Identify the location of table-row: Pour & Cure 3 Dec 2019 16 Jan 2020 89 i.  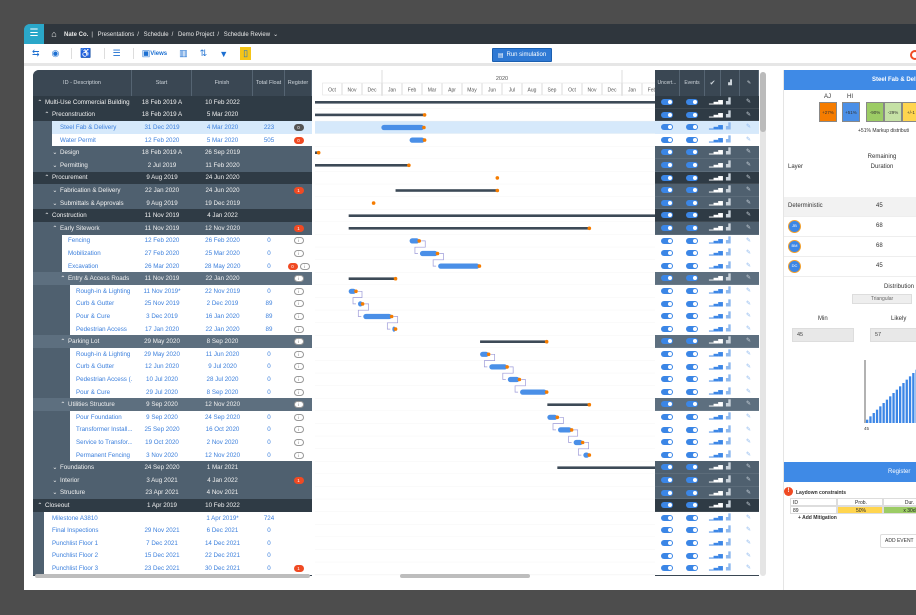
(172, 316).